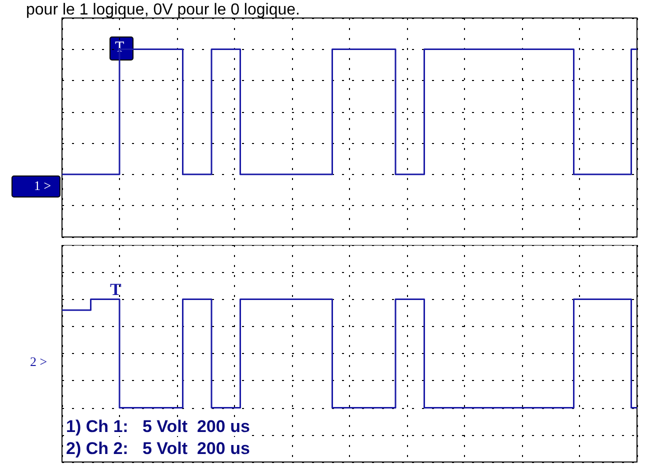  I want to click on text: T, so click(116, 289).